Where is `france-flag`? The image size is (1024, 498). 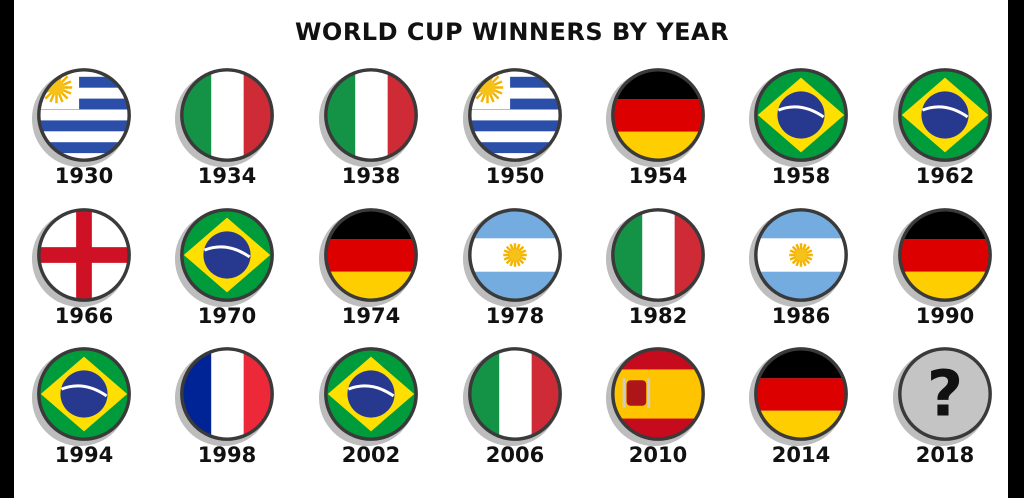
france-flag is located at coordinates (224, 397).